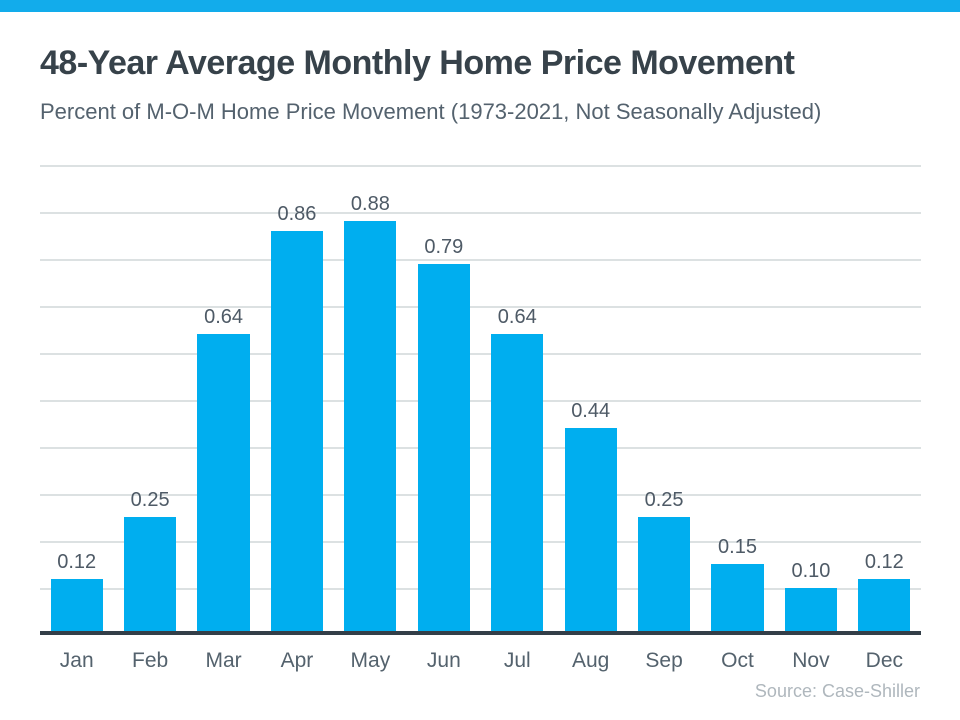 This screenshot has height=720, width=960. Describe the element at coordinates (443, 660) in the screenshot. I see `x-axis-label: Jun` at that location.